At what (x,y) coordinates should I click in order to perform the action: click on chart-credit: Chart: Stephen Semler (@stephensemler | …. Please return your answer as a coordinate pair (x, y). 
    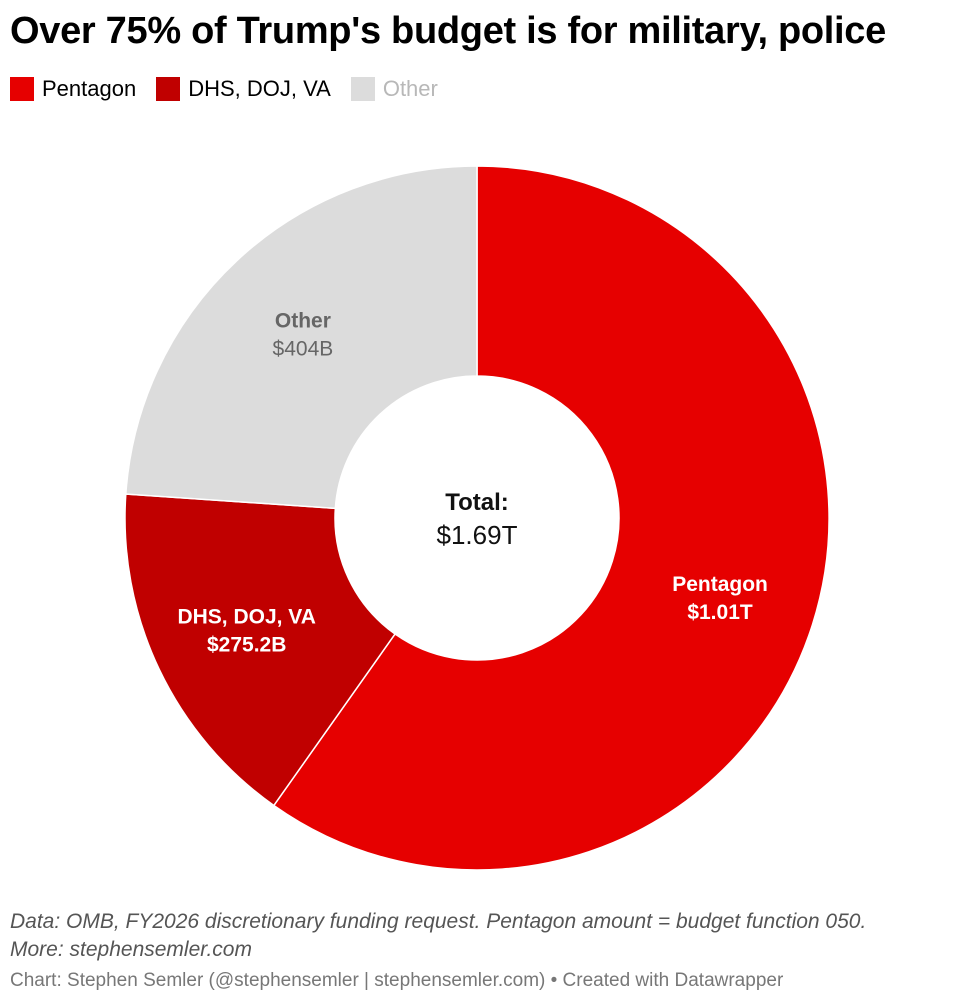
    Looking at the image, I should click on (397, 980).